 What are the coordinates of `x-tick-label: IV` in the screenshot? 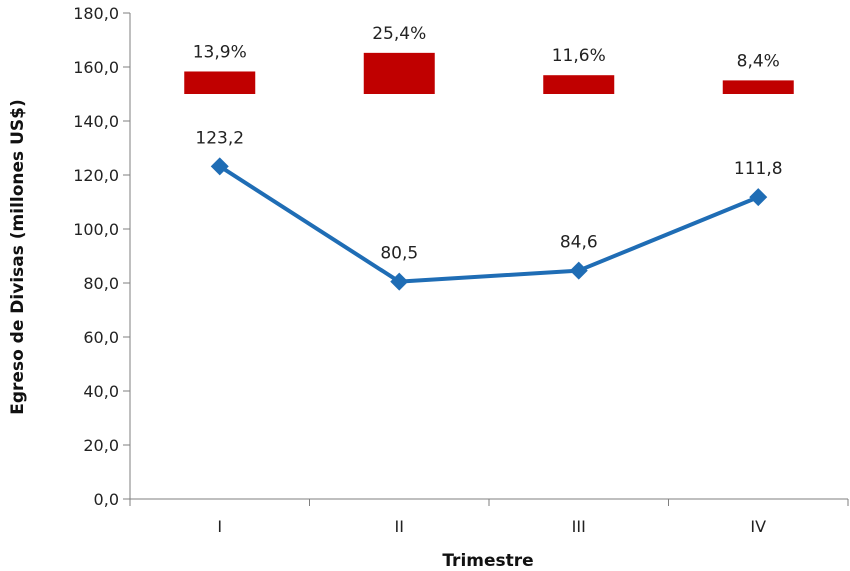 It's located at (758, 526).